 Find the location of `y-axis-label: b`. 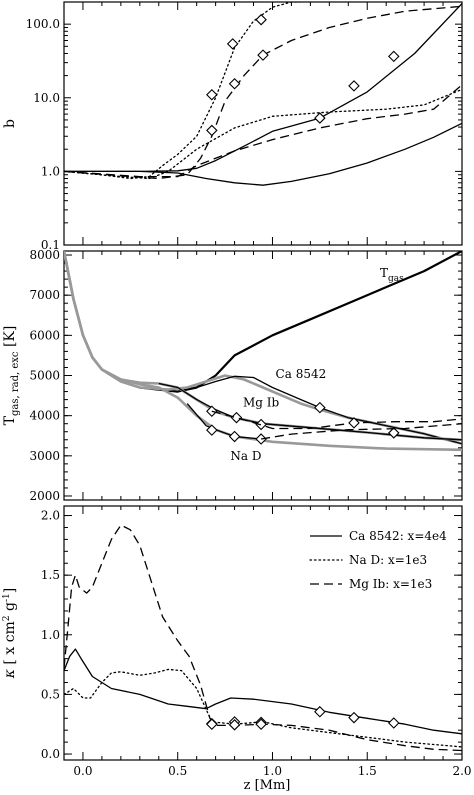

y-axis-label: b is located at coordinates (10, 123).